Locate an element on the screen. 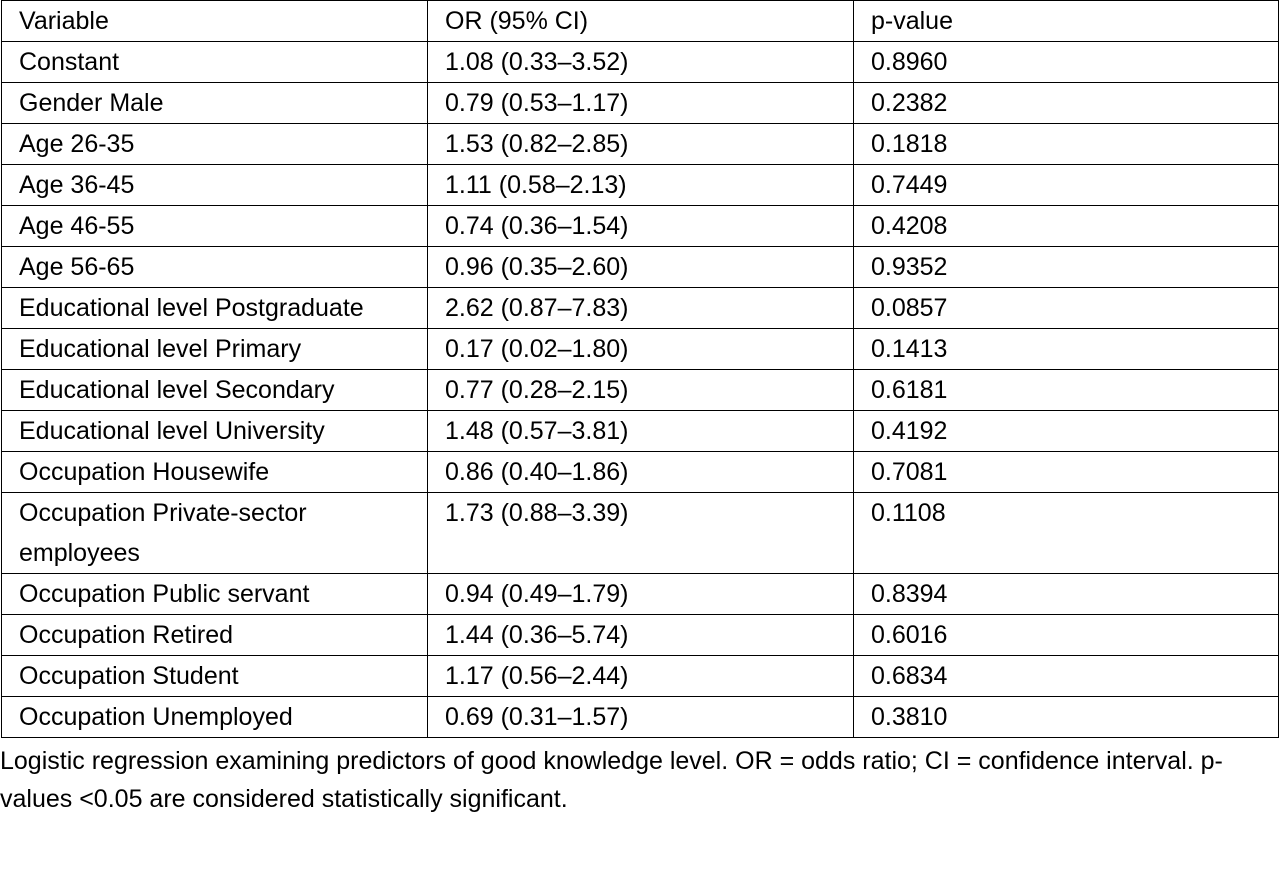  table-cell: 0.94 (0.49–1.79) is located at coordinates (640, 594).